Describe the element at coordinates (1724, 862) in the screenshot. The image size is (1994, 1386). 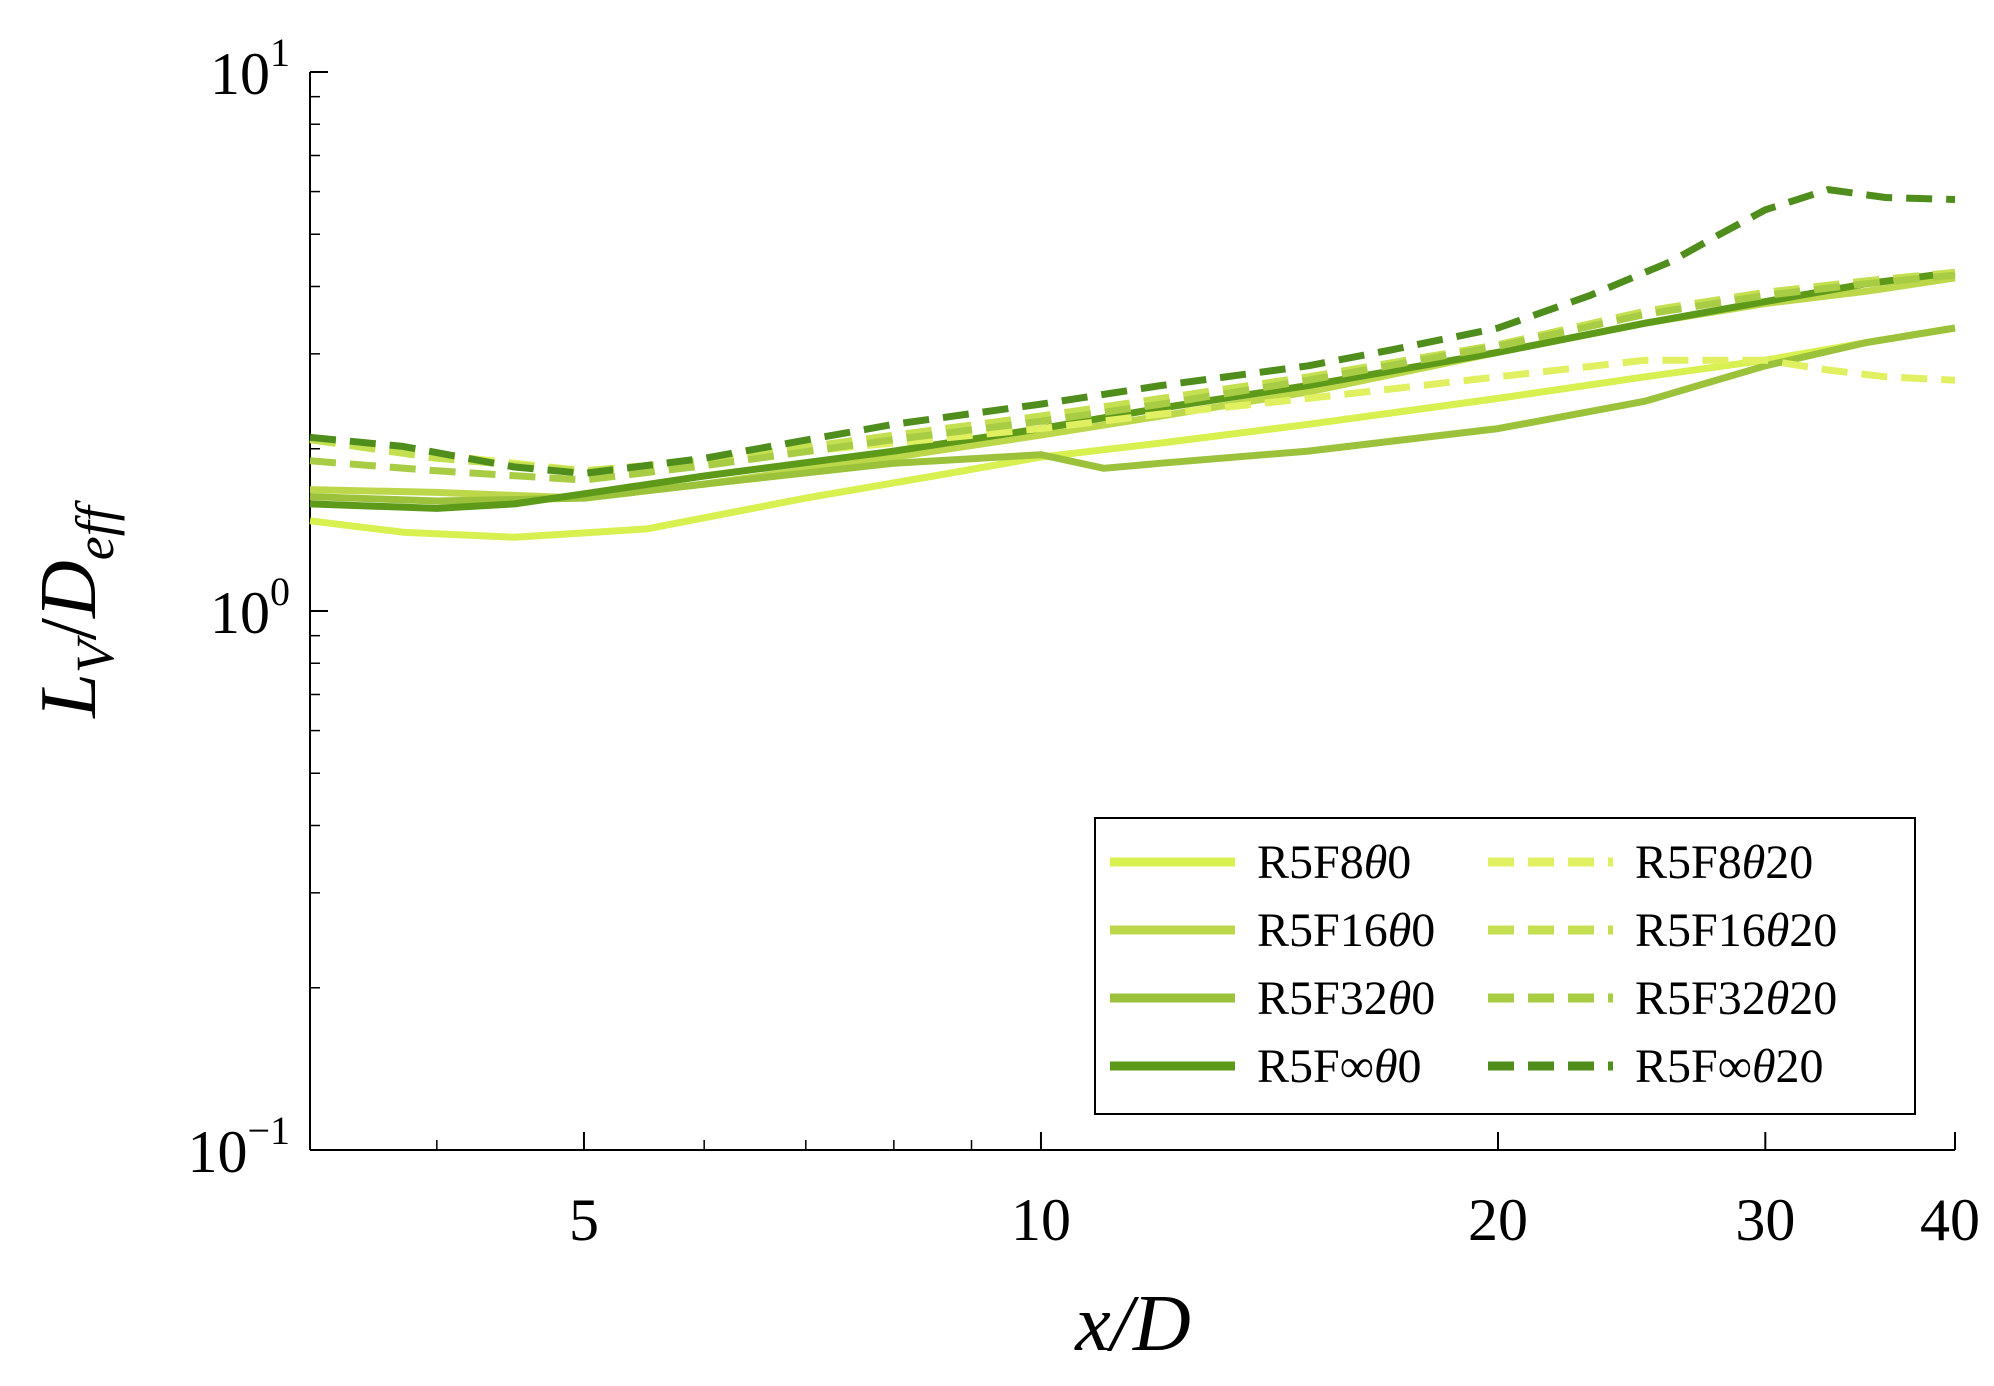
I see `legend-label: R5F8θ20` at that location.